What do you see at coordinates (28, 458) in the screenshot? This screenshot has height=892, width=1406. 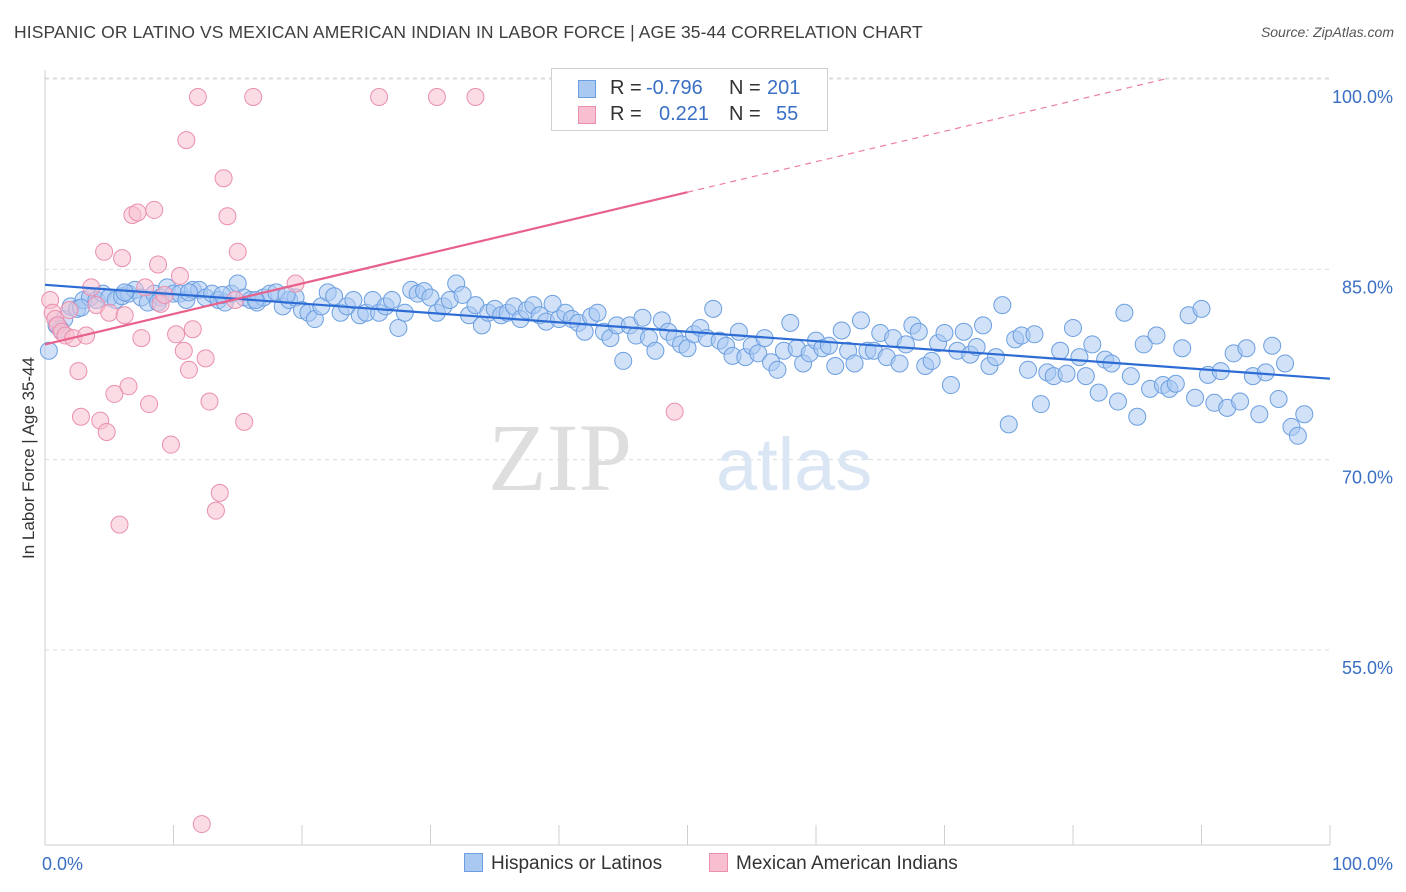 I see `y-axis-label: In Labor Force | Age 35-44` at bounding box center [28, 458].